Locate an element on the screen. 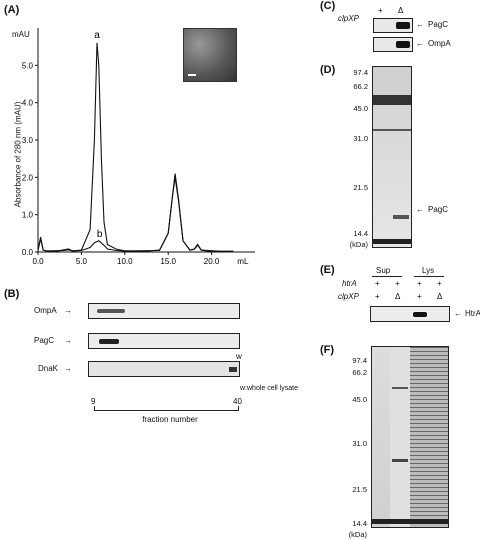  y-tick-label: 4.0 is located at coordinates (28, 103).